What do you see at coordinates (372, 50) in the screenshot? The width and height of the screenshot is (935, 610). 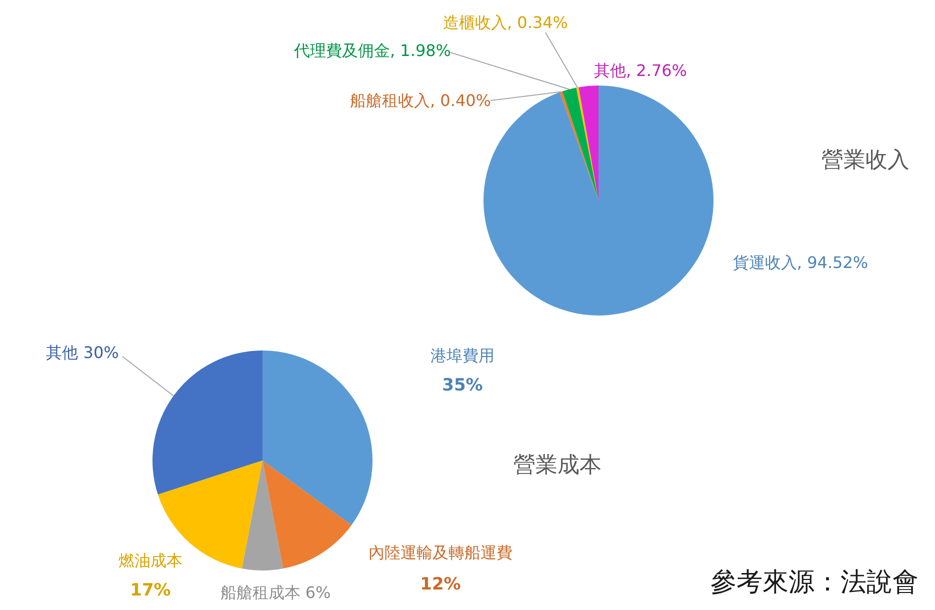 I see `slice-label: 代理費及佣金, 1.98%` at bounding box center [372, 50].